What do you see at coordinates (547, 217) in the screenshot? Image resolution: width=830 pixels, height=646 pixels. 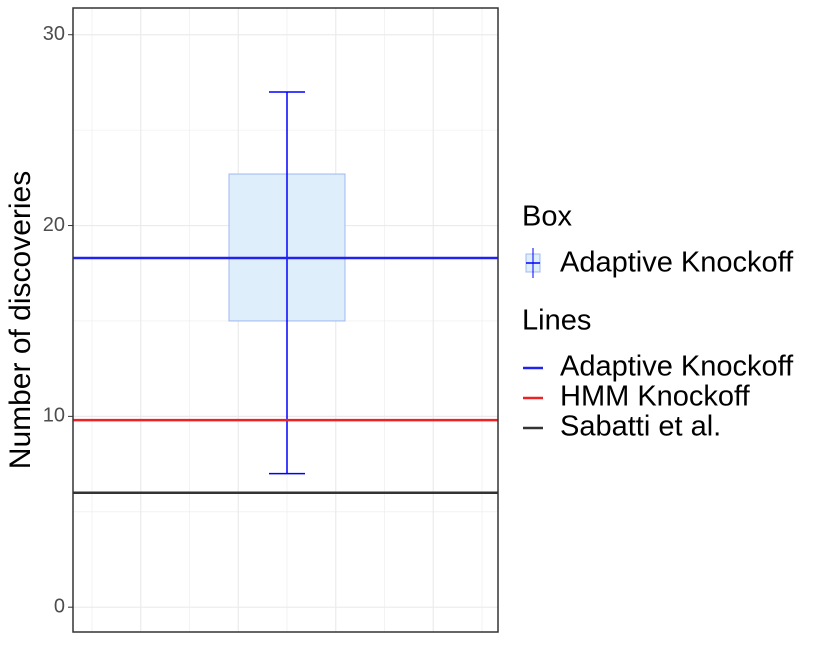 I see `legend-title: Box` at bounding box center [547, 217].